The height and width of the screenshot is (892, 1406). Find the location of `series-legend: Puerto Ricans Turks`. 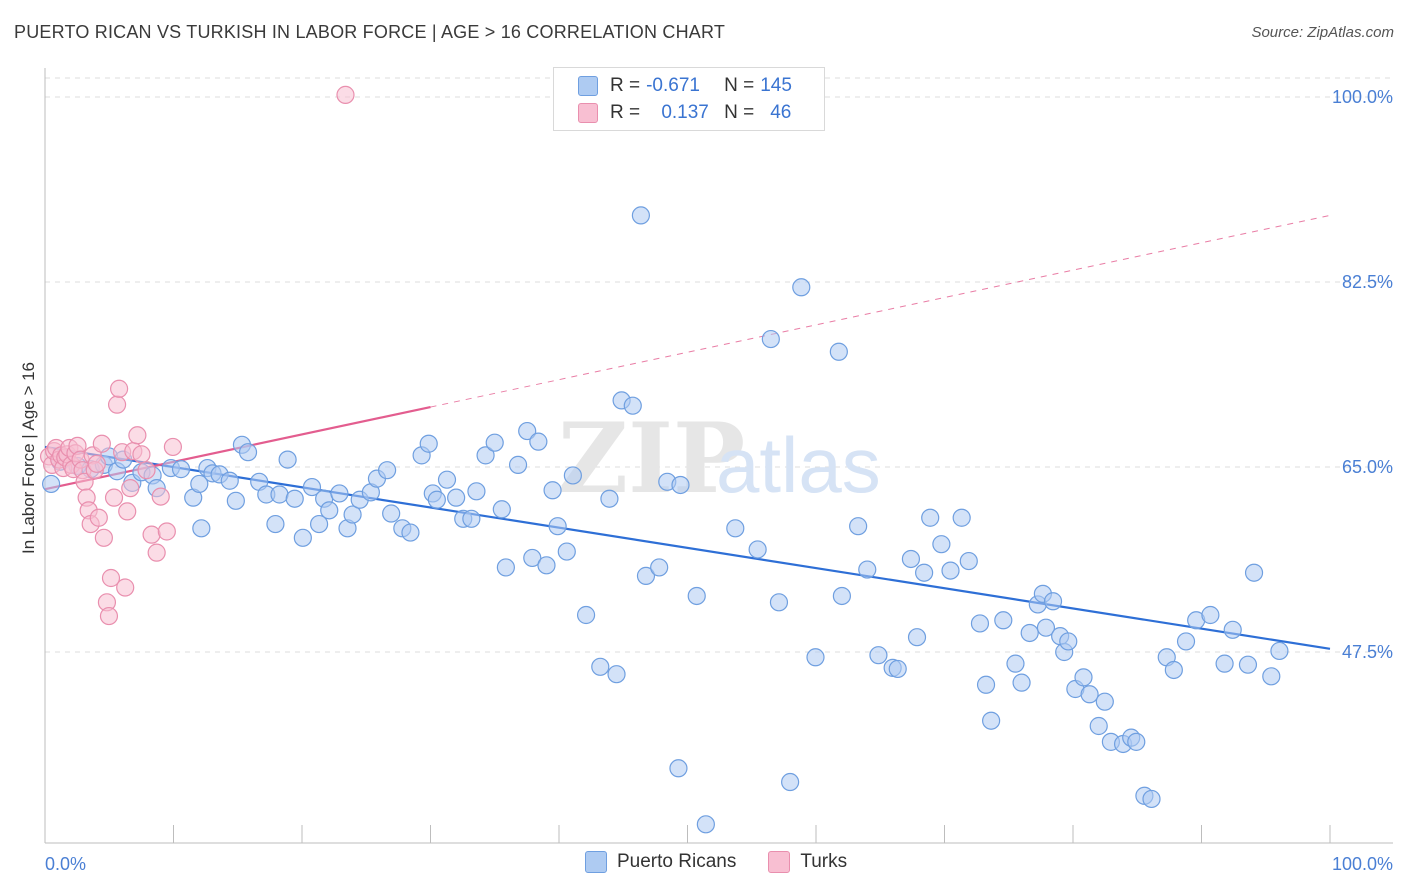

series-legend: Puerto Ricans Turks is located at coordinates (732, 862).